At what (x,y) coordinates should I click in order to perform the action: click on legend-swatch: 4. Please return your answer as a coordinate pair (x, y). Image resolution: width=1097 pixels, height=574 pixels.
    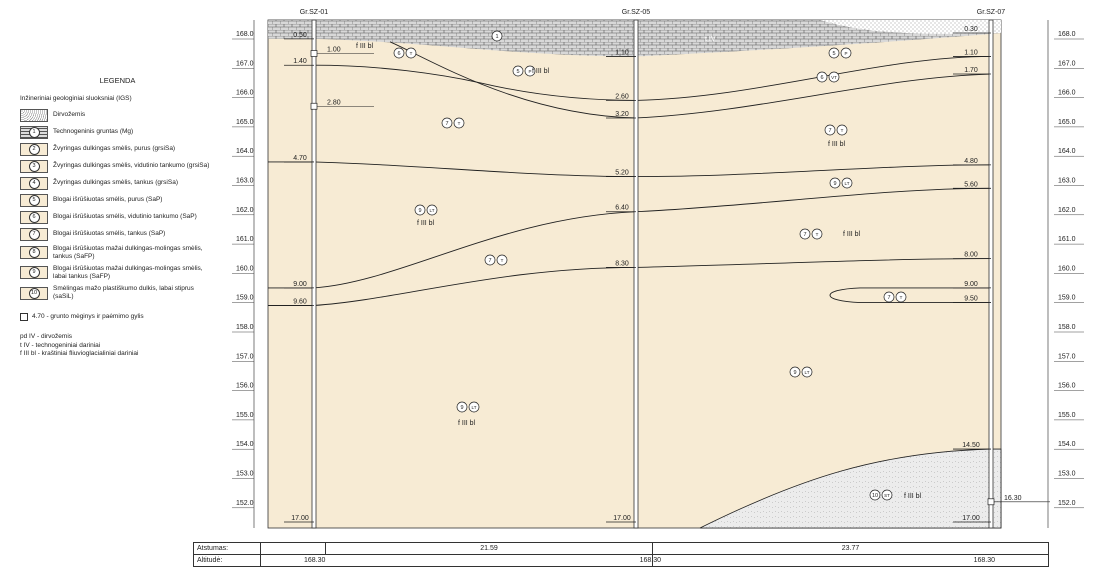
    Looking at the image, I should click on (34, 183).